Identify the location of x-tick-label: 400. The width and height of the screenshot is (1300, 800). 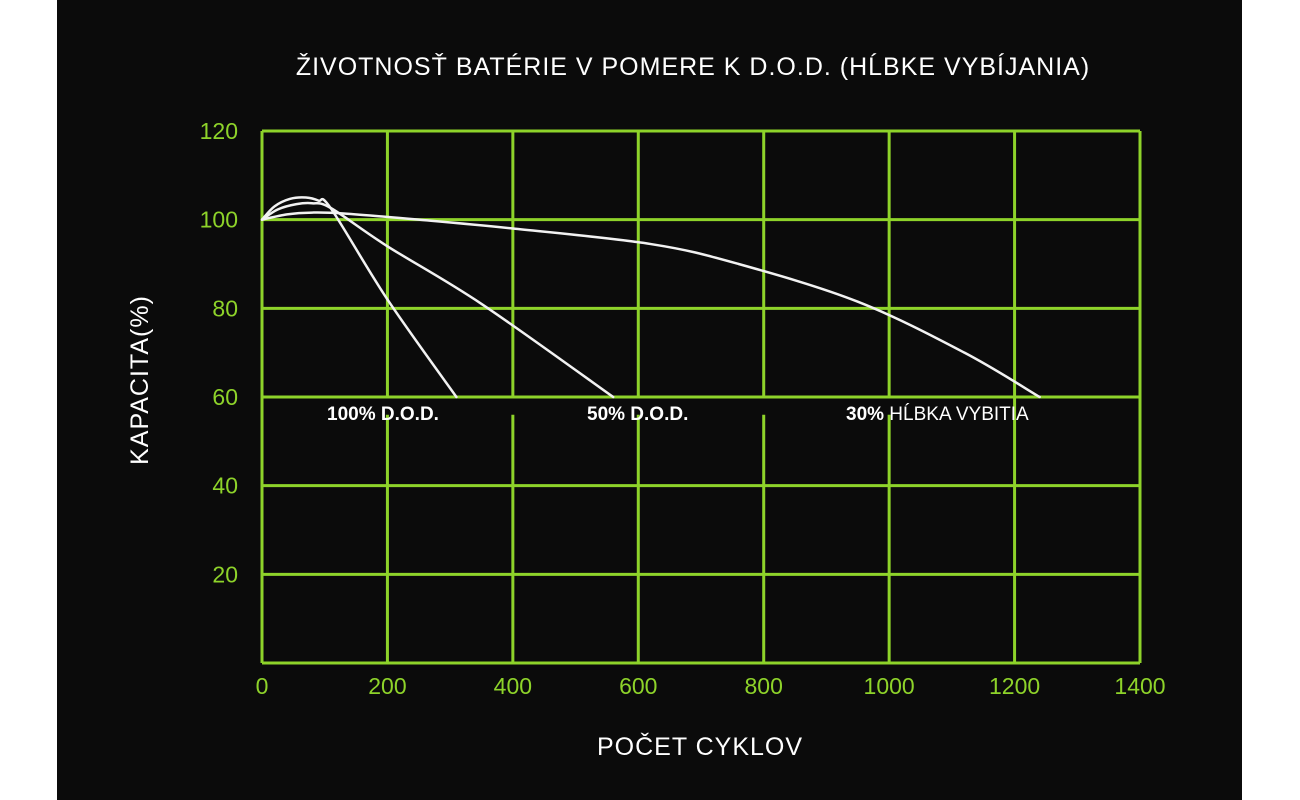
(513, 686).